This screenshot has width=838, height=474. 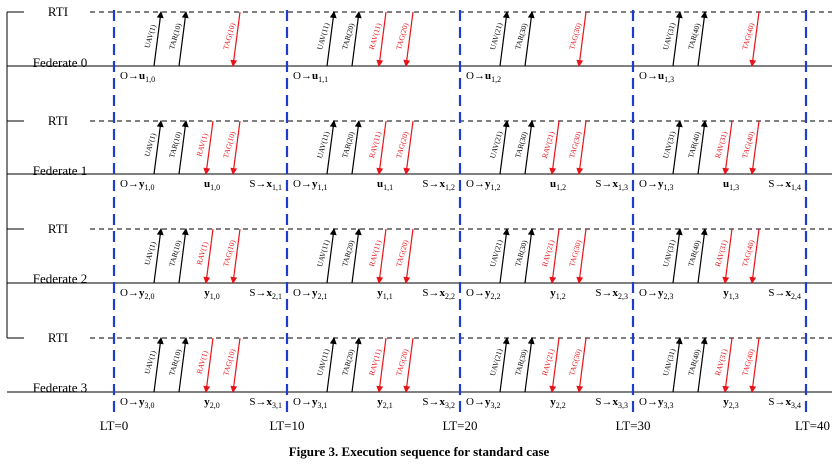 I want to click on message-label: TAG(40), so click(x=748, y=35).